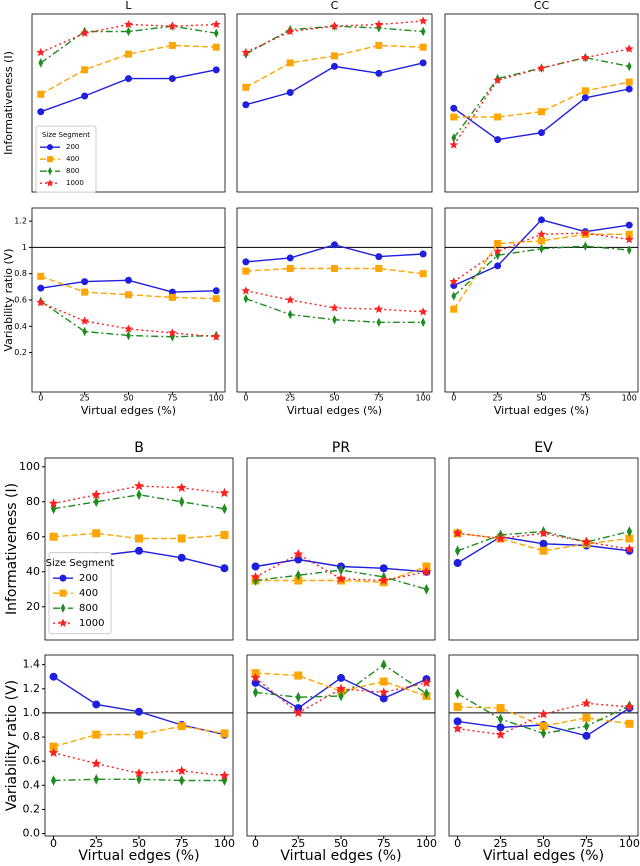 The width and height of the screenshot is (640, 866). Describe the element at coordinates (33, 571) in the screenshot. I see `y-tick-label: 40` at that location.